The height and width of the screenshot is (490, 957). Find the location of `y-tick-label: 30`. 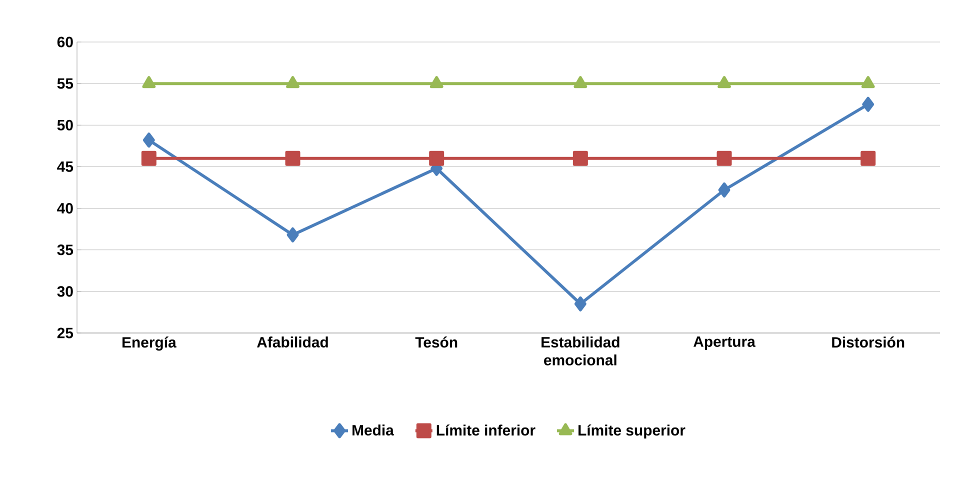

y-tick-label: 30 is located at coordinates (65, 291).